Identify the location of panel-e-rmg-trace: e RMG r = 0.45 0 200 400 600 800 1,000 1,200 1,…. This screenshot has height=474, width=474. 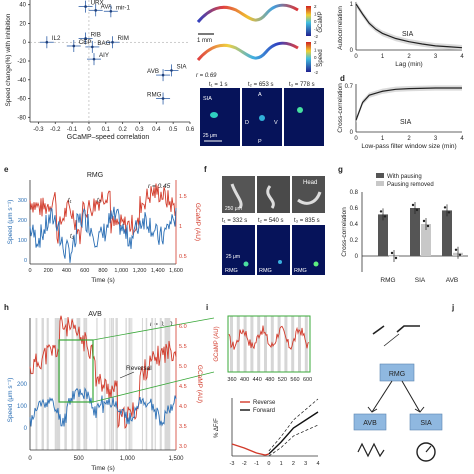
(102, 224).